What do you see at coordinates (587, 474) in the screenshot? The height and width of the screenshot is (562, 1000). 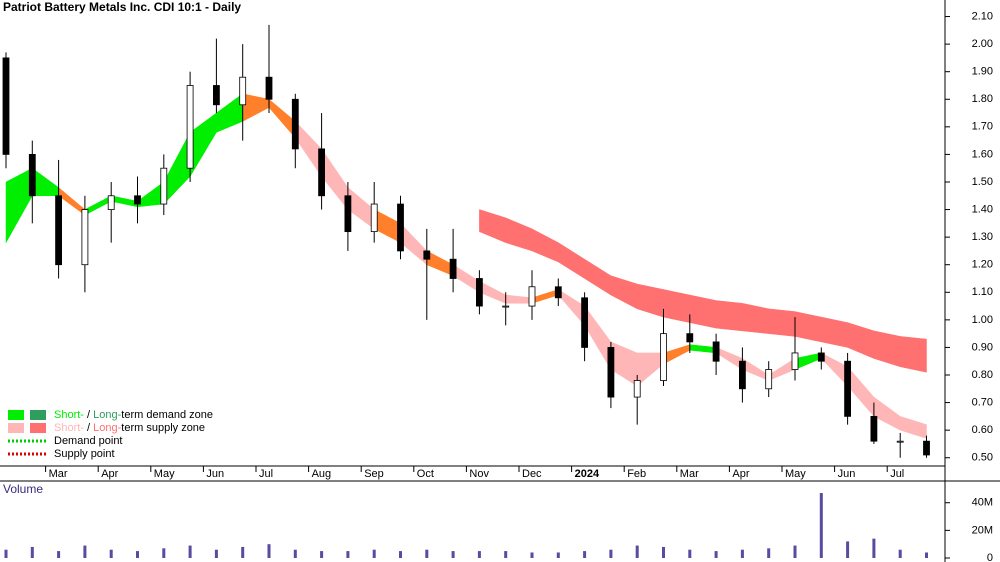 I see `x-tick-label: 2024` at bounding box center [587, 474].